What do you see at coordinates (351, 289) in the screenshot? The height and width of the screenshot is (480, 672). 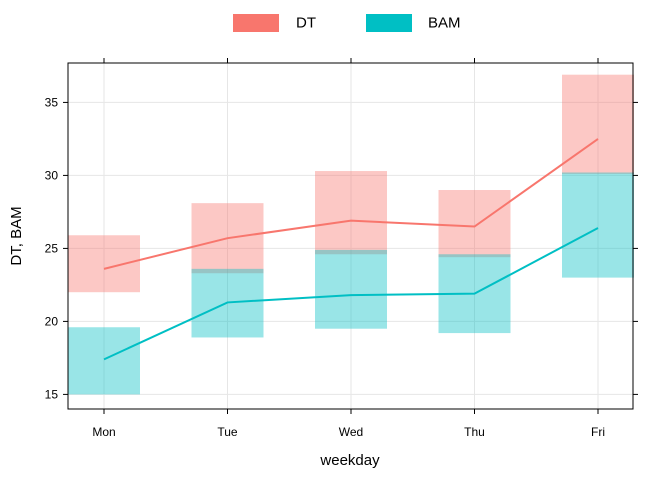 I see `band-bam-wed` at bounding box center [351, 289].